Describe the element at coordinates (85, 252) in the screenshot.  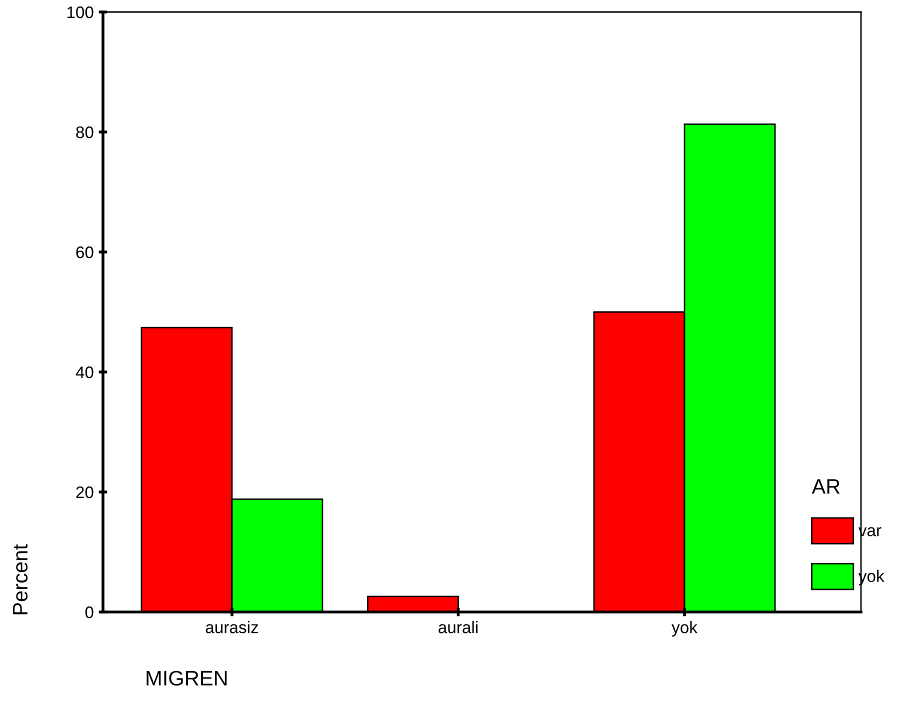
I see `y-tick-label: 60` at that location.